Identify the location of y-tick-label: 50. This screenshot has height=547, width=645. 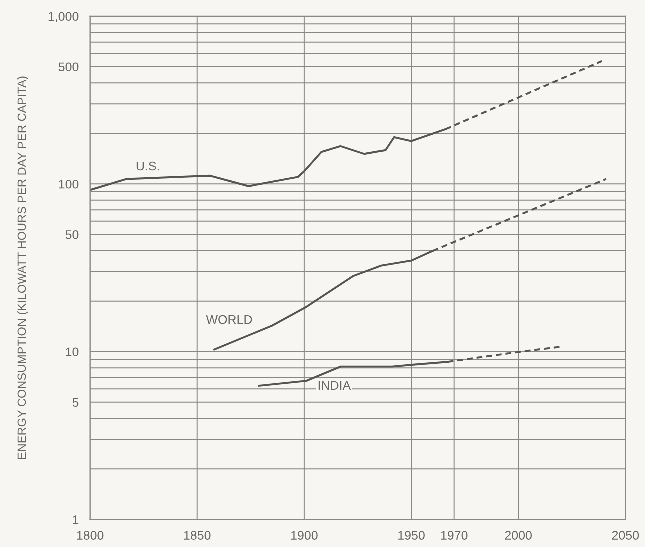
(72, 235).